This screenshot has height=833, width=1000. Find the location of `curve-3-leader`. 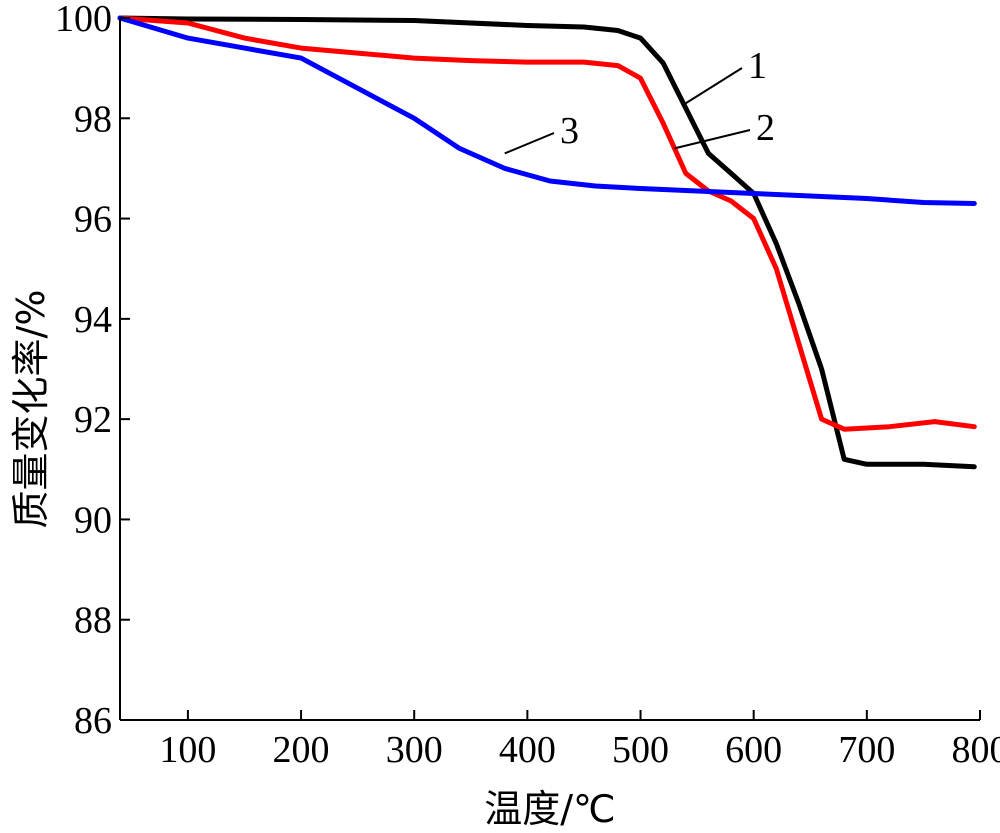

curve-3-leader is located at coordinates (529, 143).